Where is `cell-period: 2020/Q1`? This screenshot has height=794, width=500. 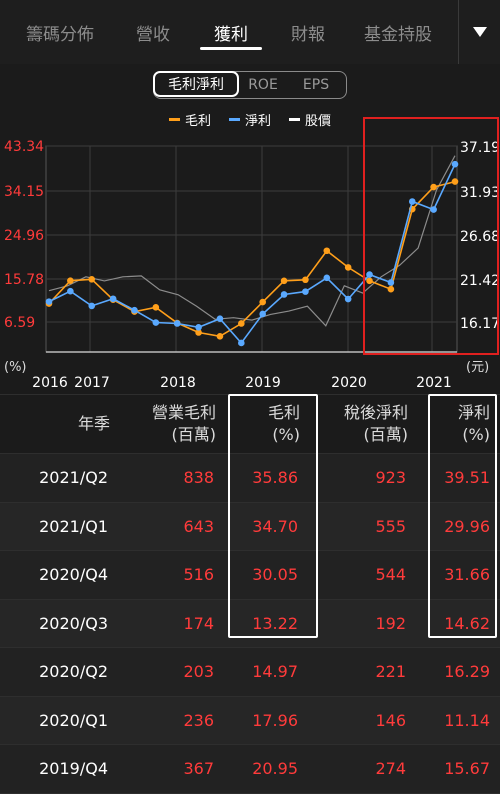
cell-period: 2020/Q1 is located at coordinates (73, 720).